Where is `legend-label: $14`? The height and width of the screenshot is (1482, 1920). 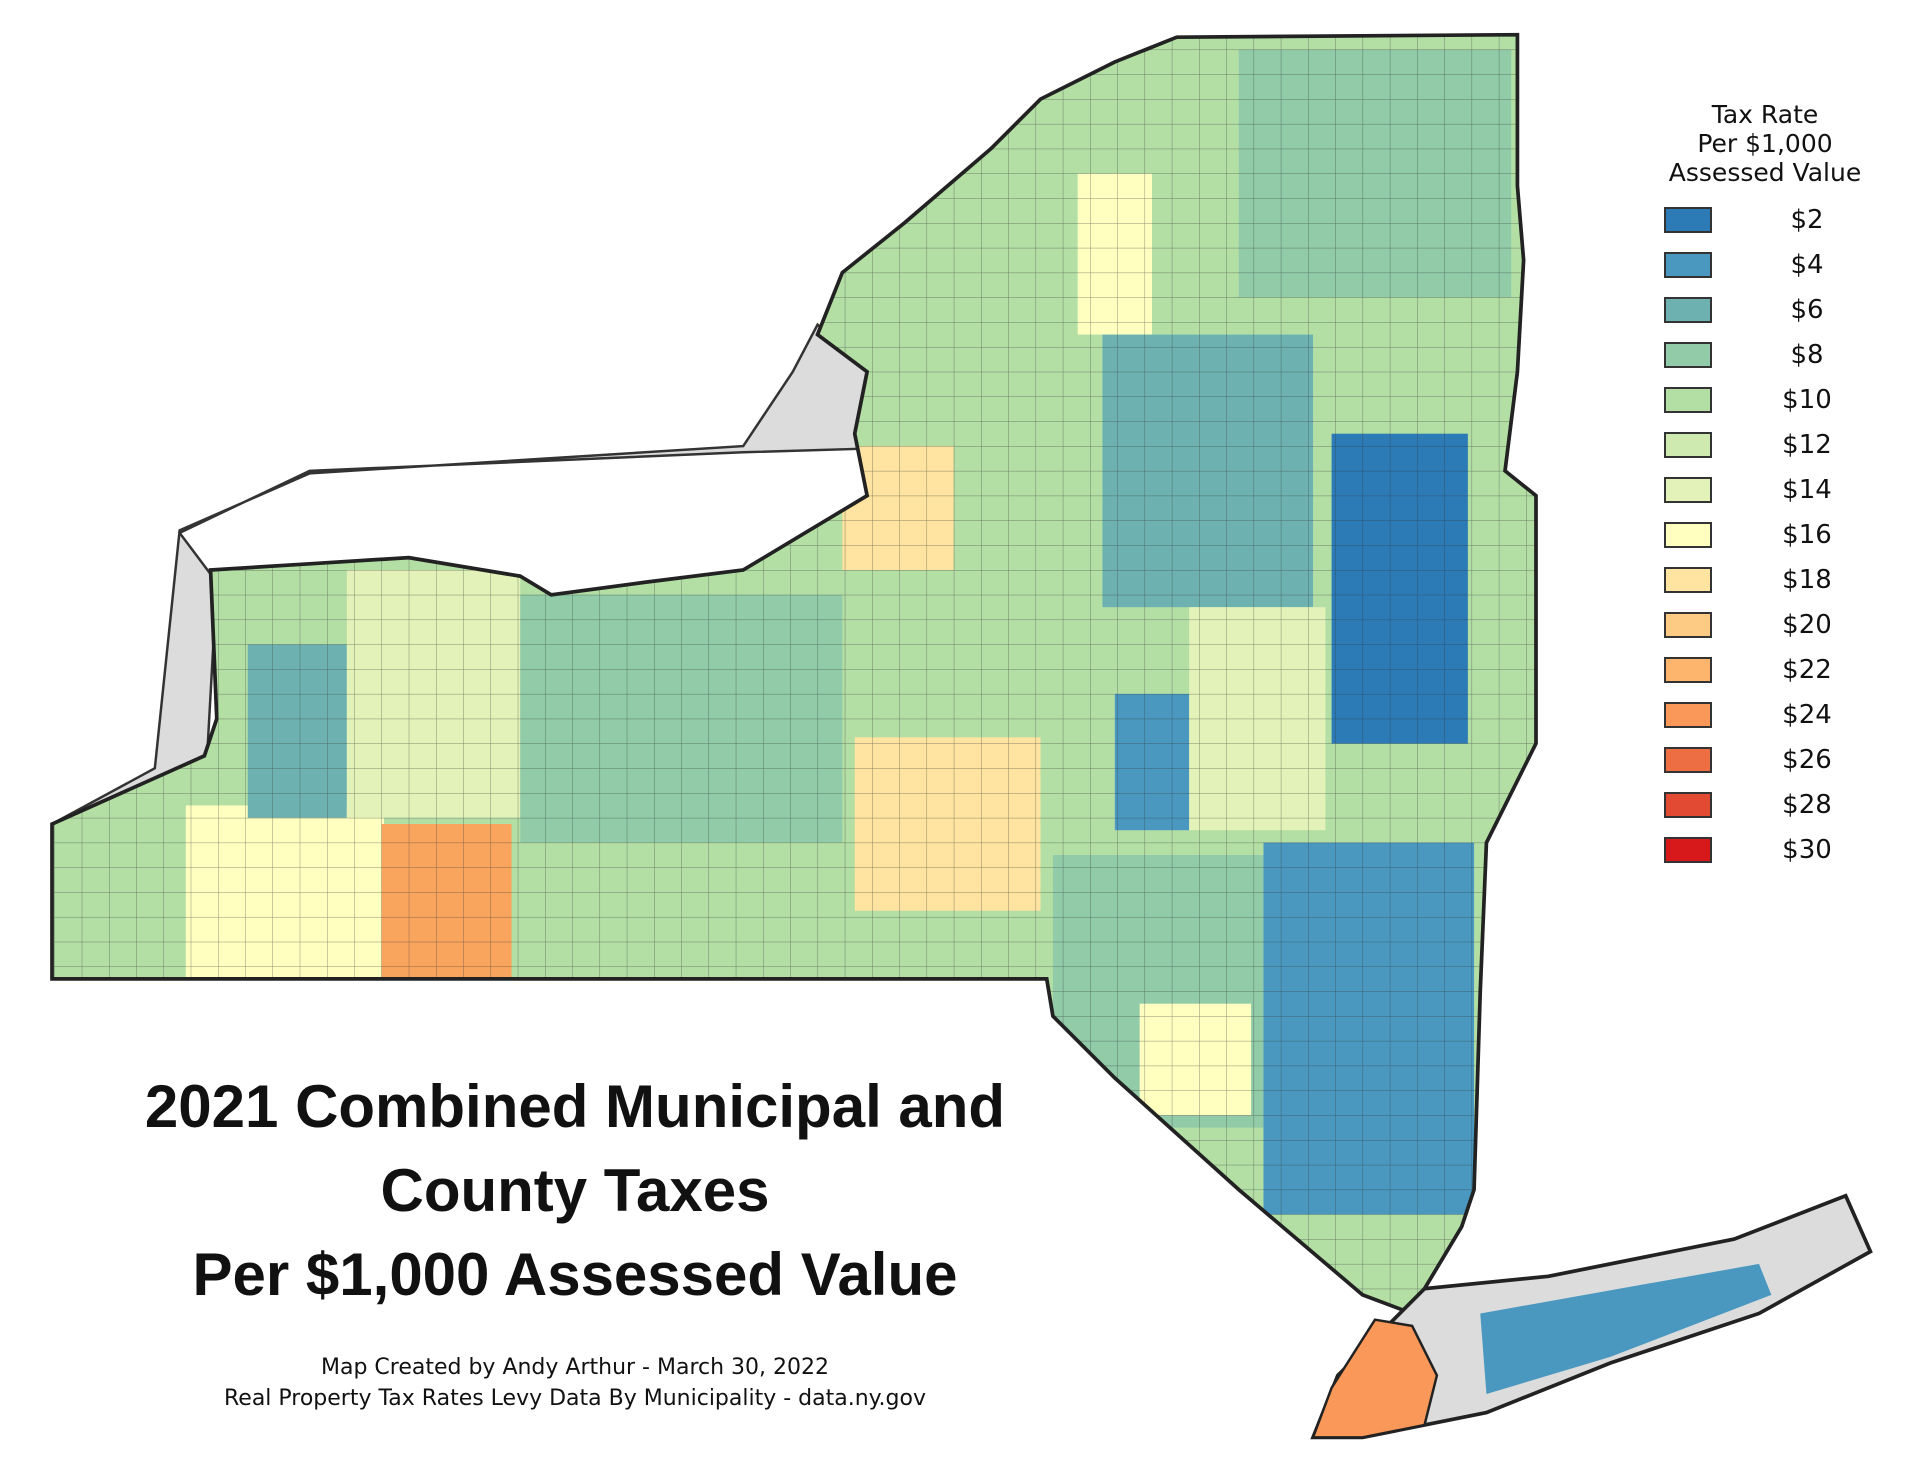 legend-label: $14 is located at coordinates (1807, 489).